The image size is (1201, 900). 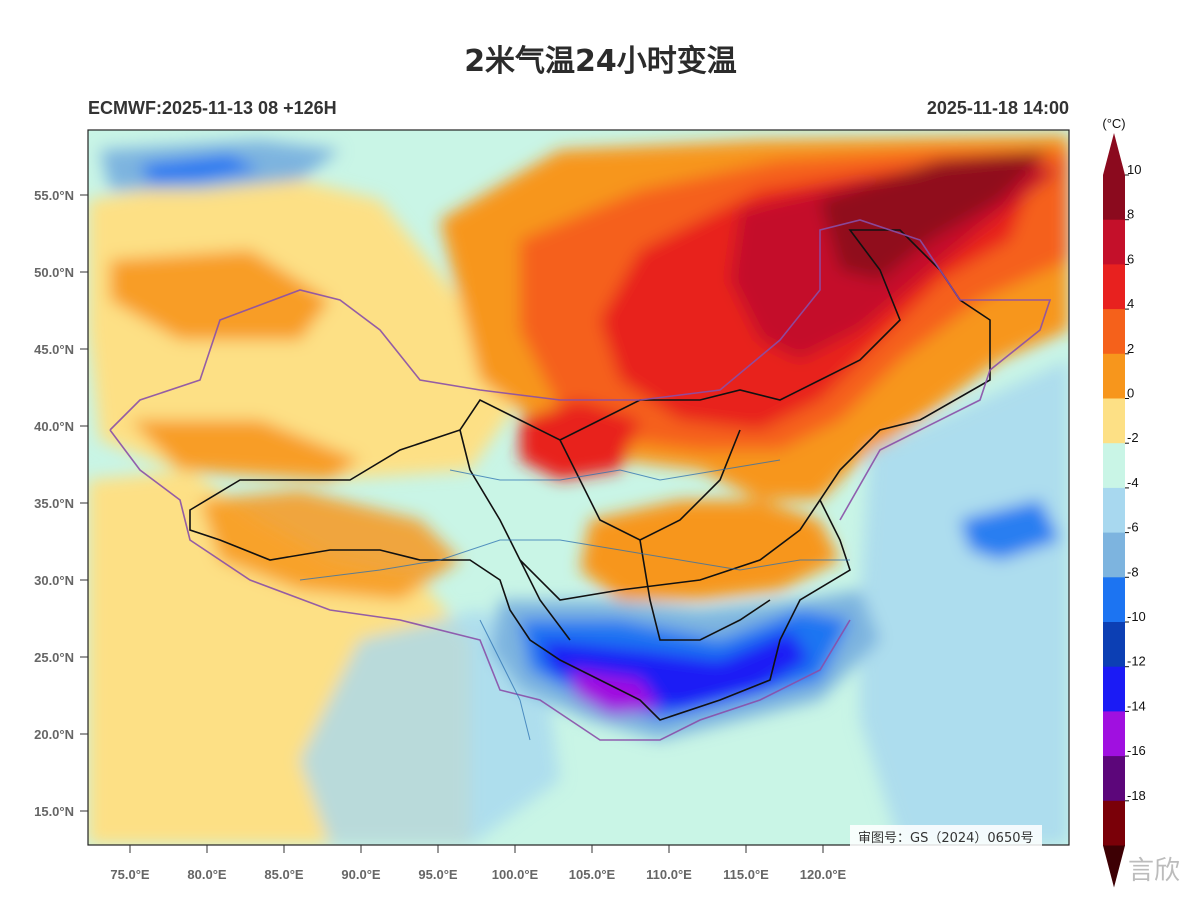 What do you see at coordinates (54, 426) in the screenshot?
I see `lat-tick-label: 40.0°N` at bounding box center [54, 426].